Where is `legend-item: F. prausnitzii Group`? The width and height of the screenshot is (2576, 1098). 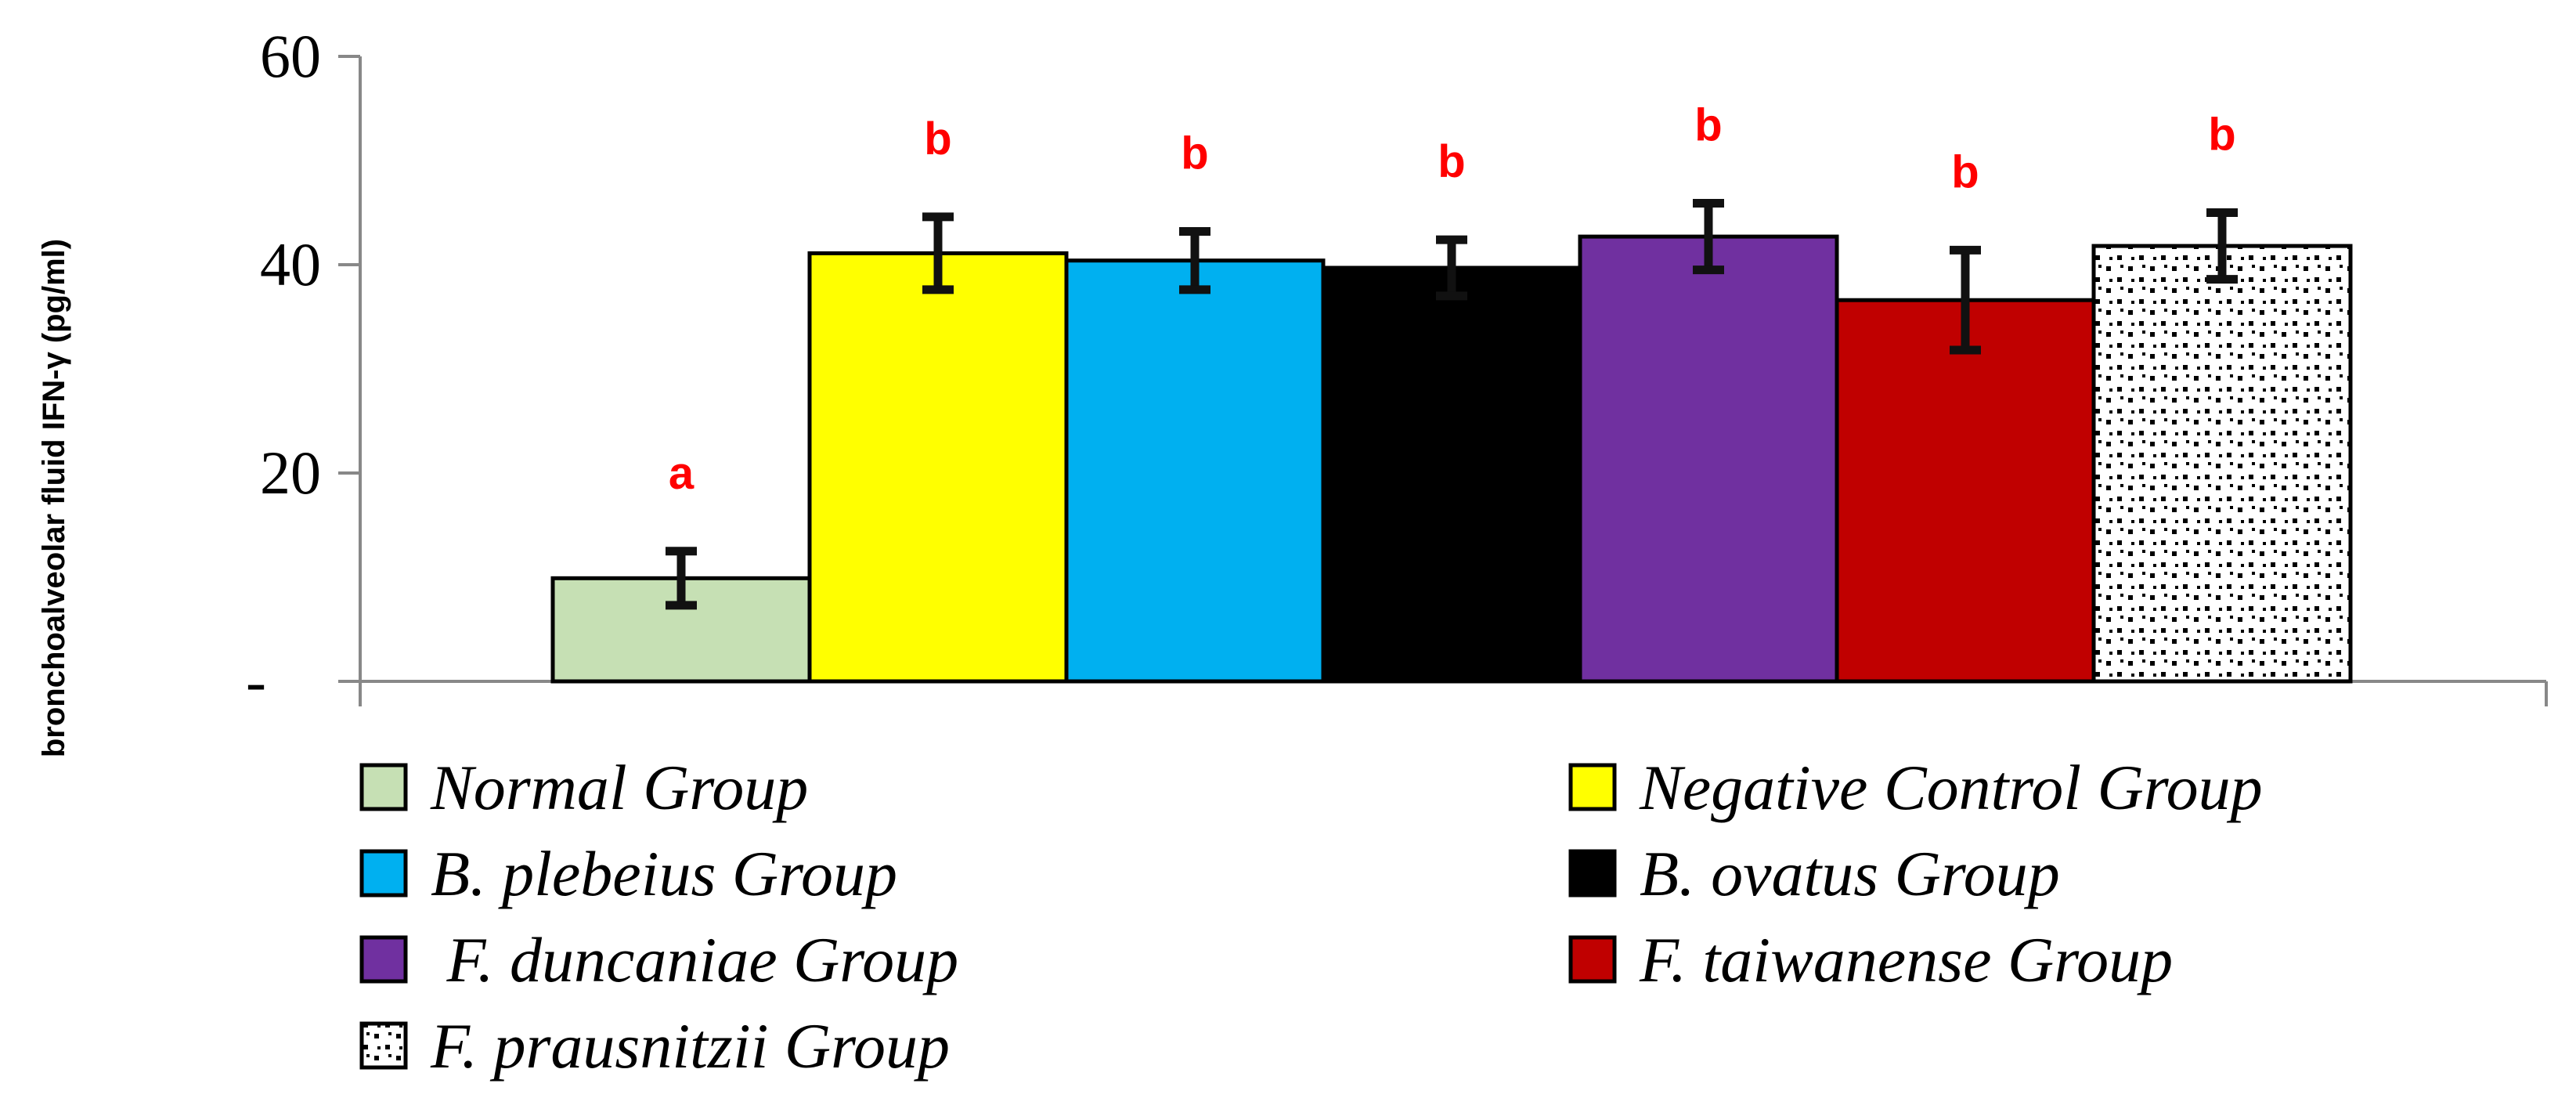
legend-item: F. prausnitzii Group is located at coordinates (654, 1046).